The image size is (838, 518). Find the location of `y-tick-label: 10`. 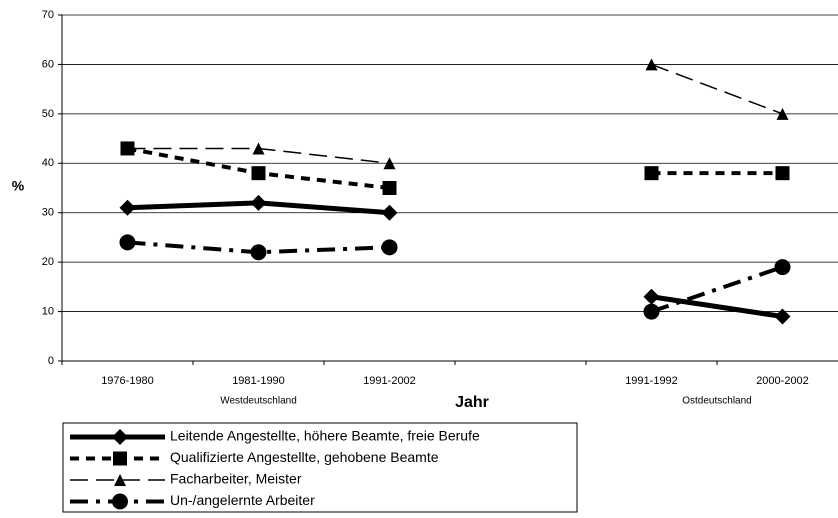

y-tick-label: 10 is located at coordinates (48, 311).